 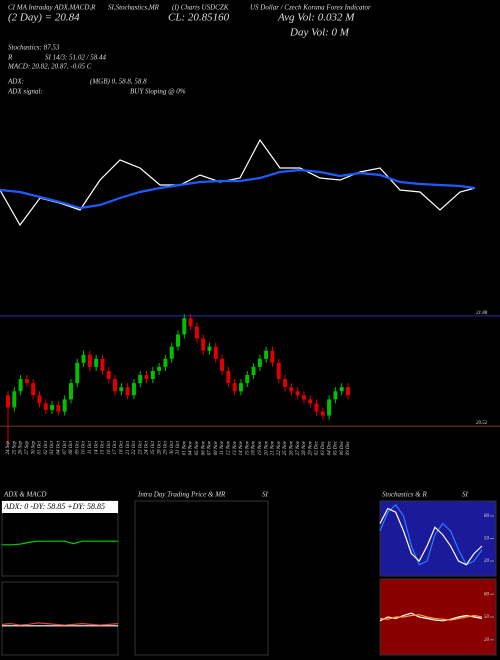 I want to click on panel-title: Stochastics & R, so click(x=404, y=495).